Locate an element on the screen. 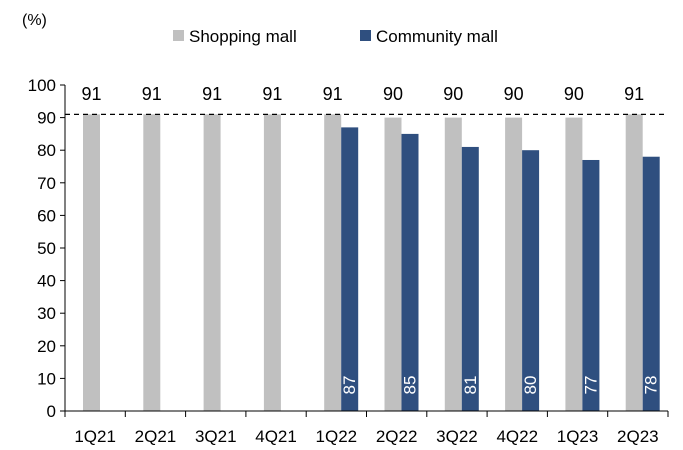 This screenshot has width=683, height=450. y-tick-label: 0 is located at coordinates (51, 411).